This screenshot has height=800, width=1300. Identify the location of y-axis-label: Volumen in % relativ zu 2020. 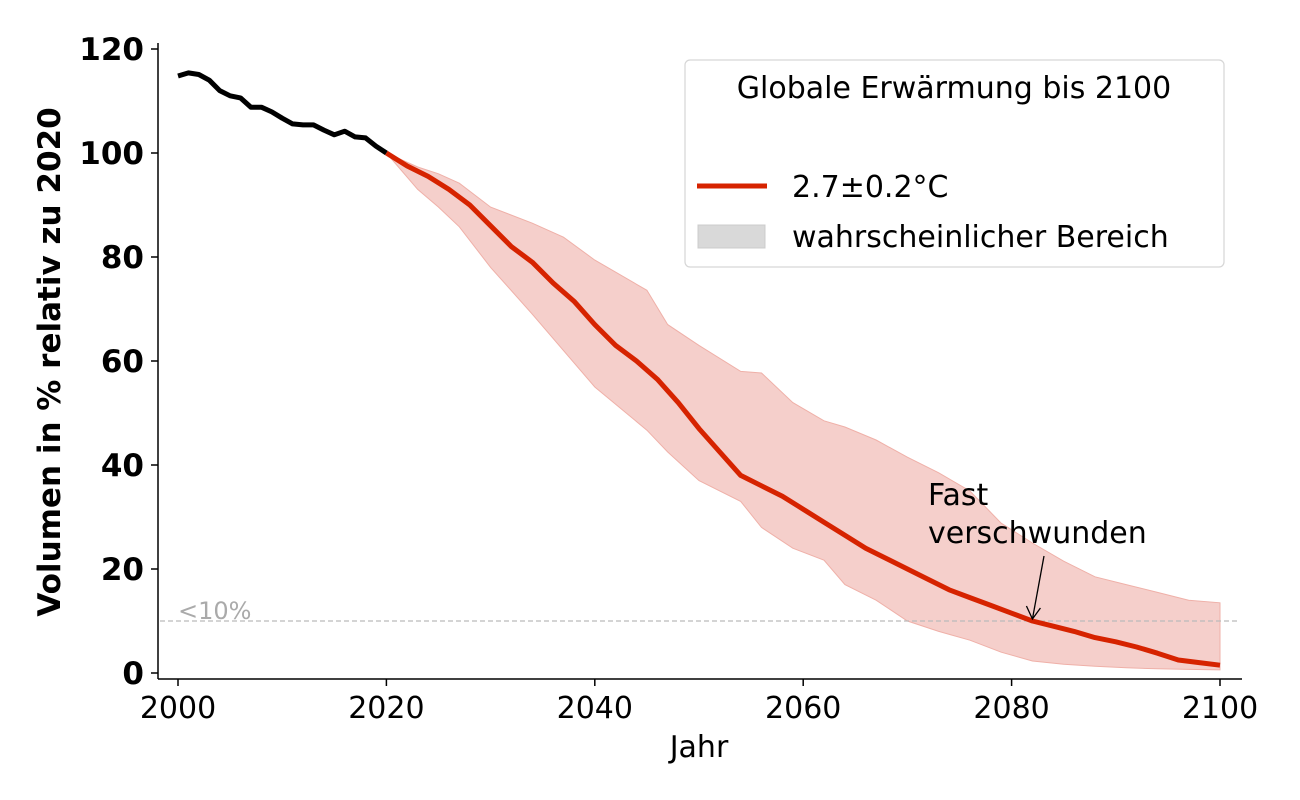
(50, 361).